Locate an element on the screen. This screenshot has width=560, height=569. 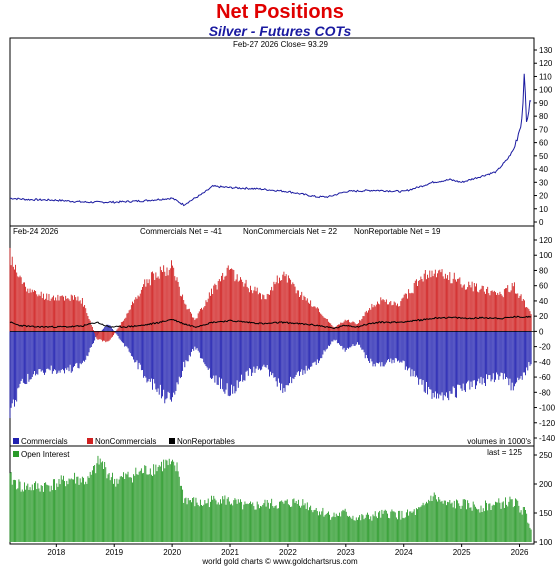
price-y-tick-label: 50 is located at coordinates (543, 156).